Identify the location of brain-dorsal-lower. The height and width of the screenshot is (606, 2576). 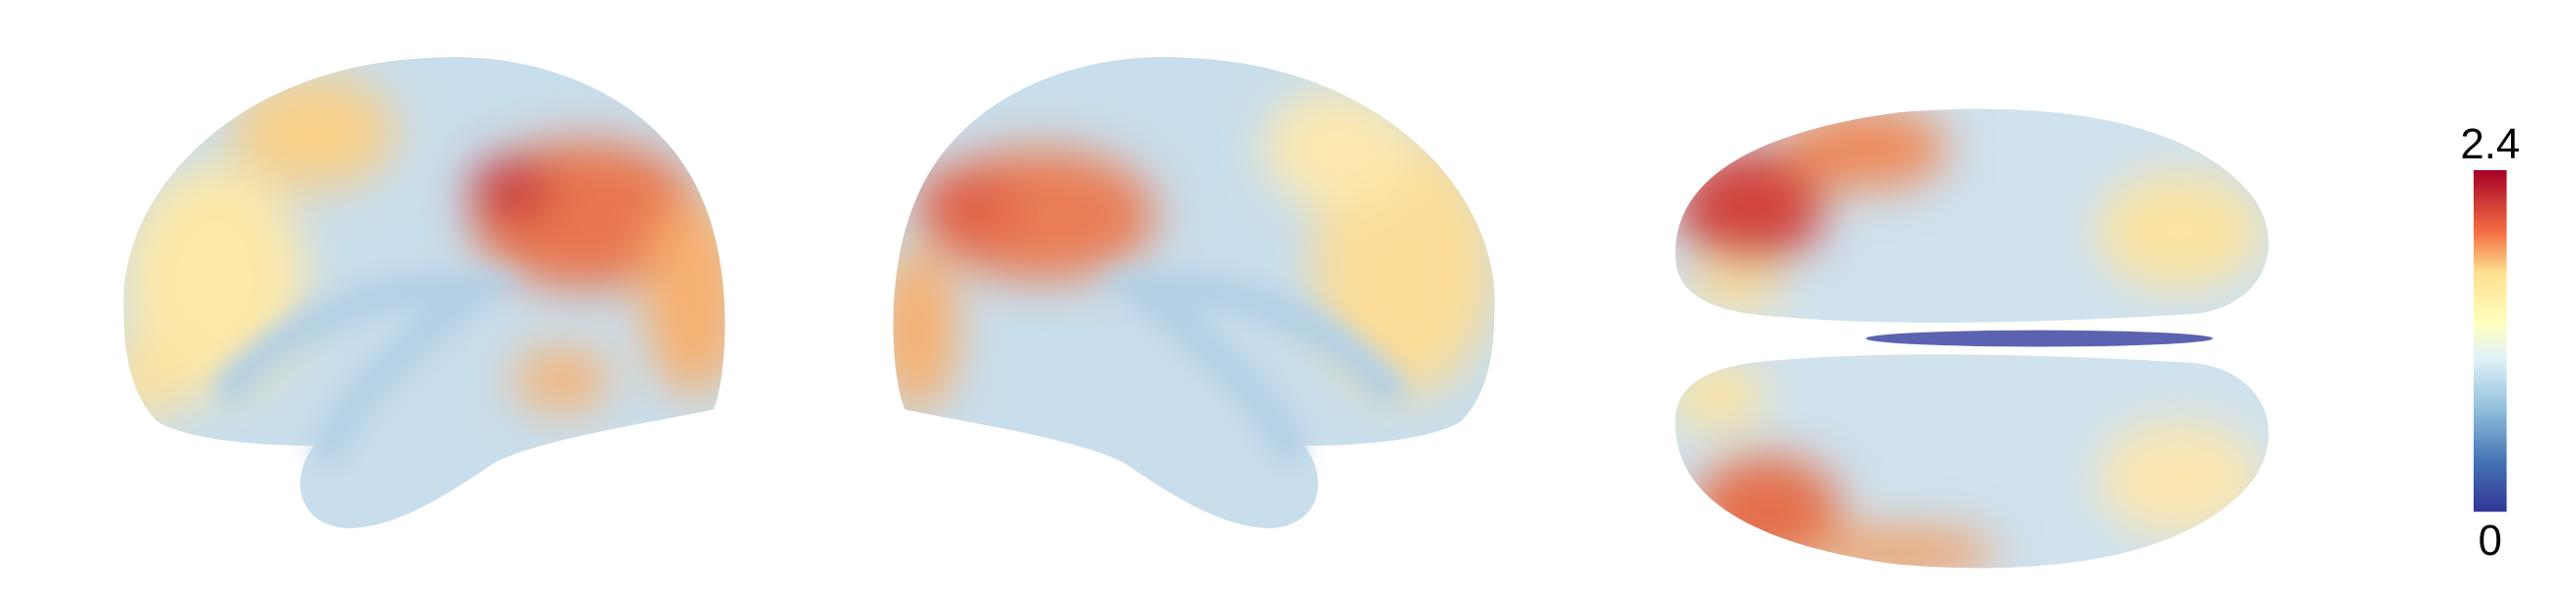
(1972, 462).